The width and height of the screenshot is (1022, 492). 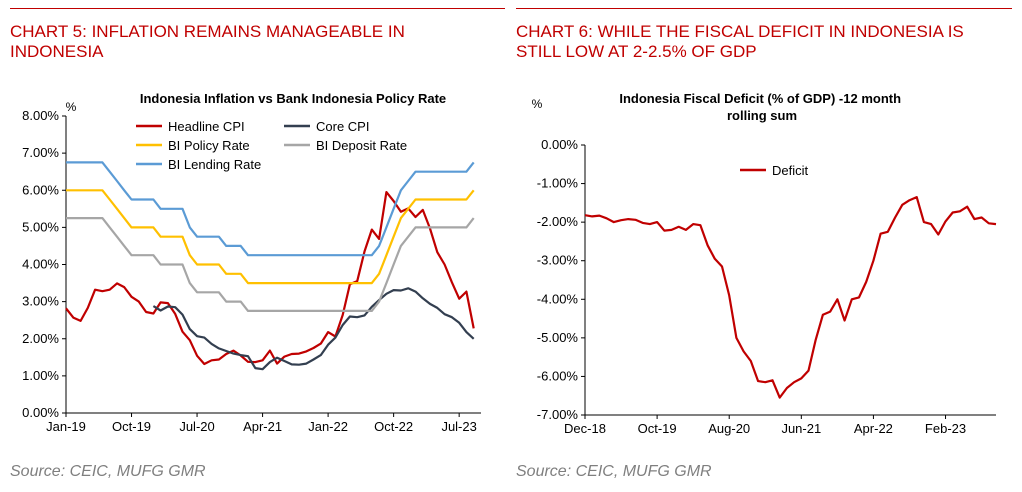 What do you see at coordinates (361, 145) in the screenshot?
I see `legend-label: BI Deposit Rate` at bounding box center [361, 145].